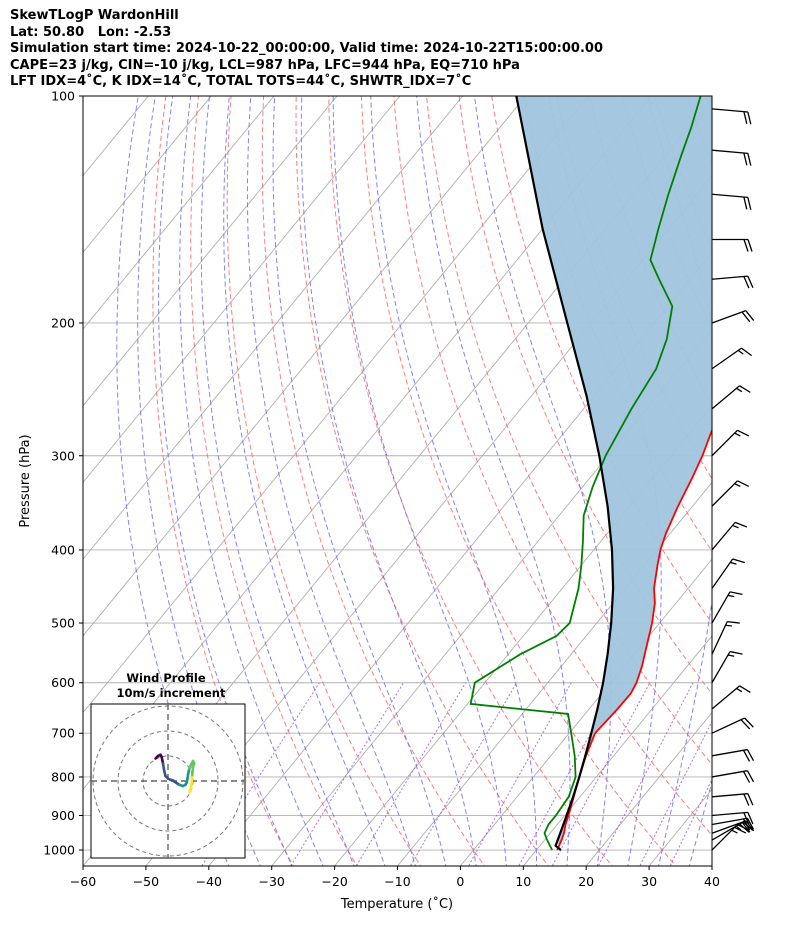  What do you see at coordinates (146, 881) in the screenshot?
I see `x-tick-label: −50` at bounding box center [146, 881].